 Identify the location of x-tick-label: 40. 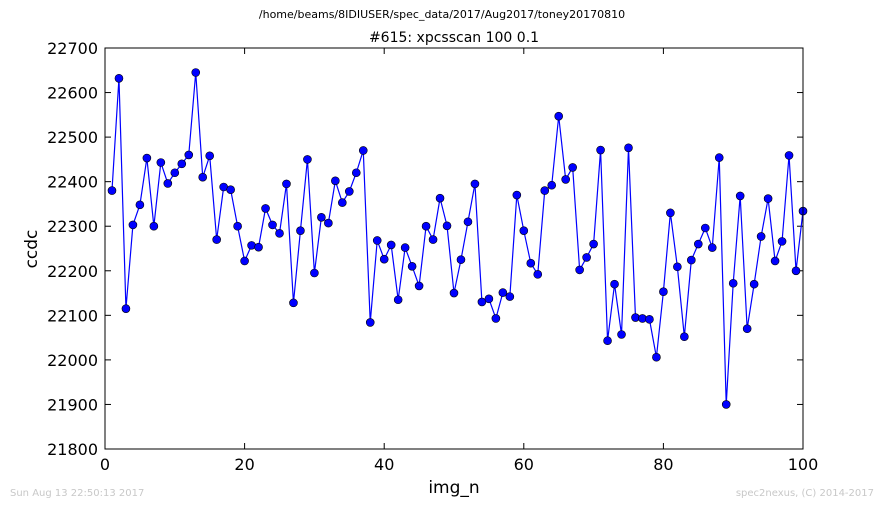
(384, 464).